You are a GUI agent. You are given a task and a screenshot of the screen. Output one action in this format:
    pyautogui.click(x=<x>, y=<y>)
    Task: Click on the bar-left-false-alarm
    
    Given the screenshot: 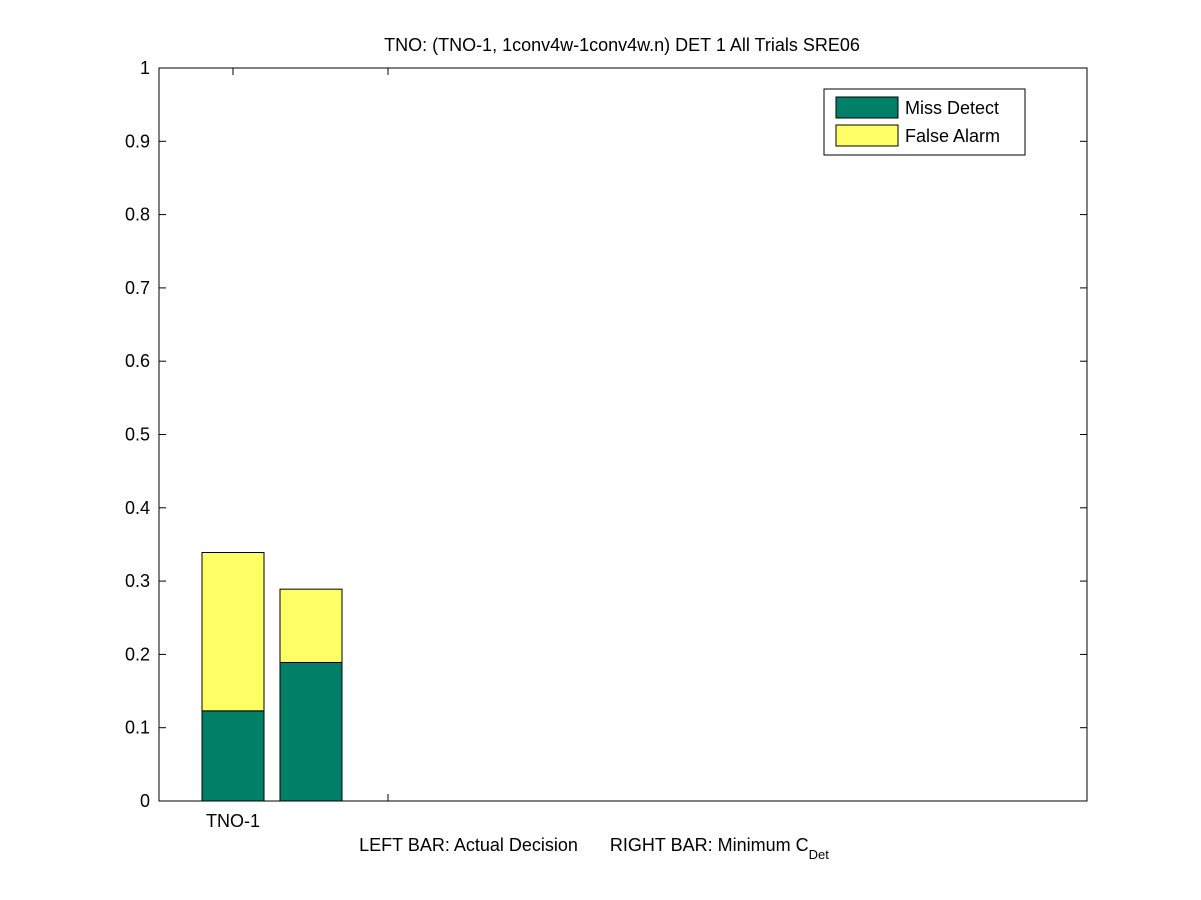 What is the action you would take?
    pyautogui.click(x=233, y=632)
    